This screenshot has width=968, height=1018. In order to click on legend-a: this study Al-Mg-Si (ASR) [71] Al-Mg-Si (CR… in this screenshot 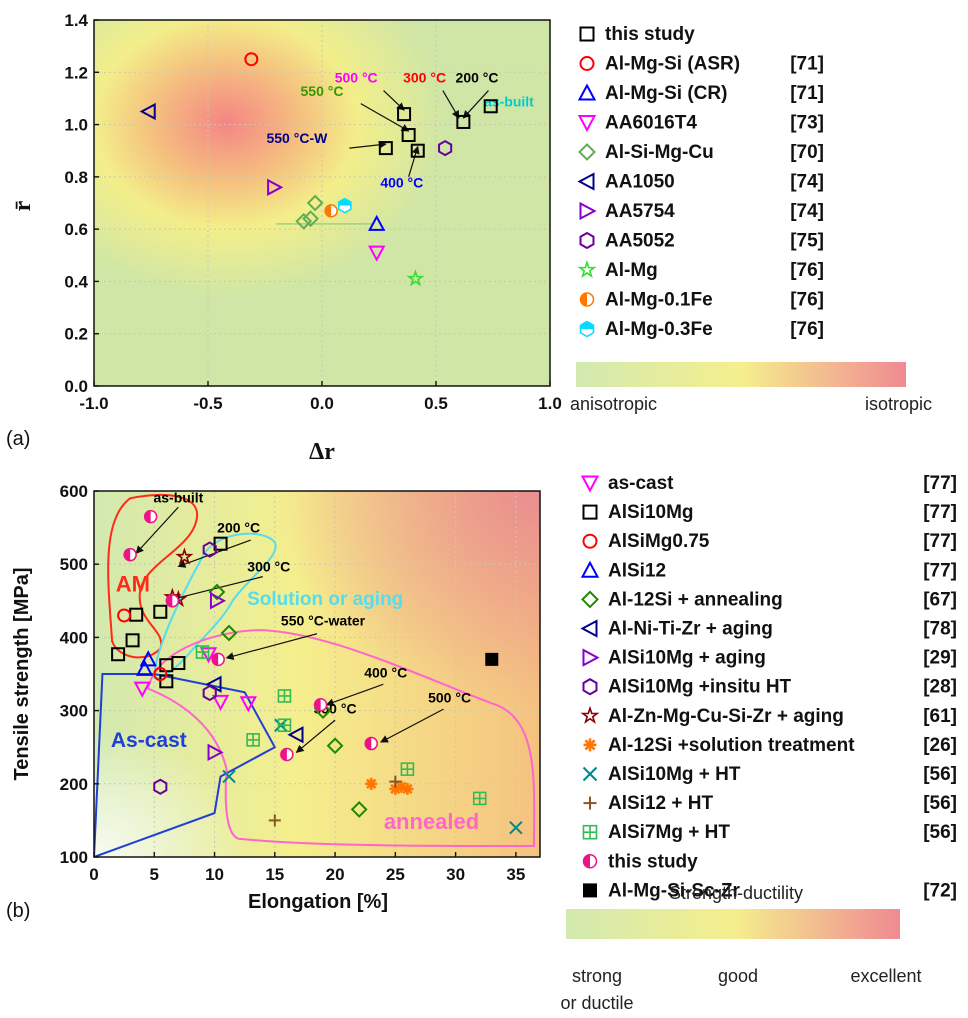, I will do `click(700, 182)`.